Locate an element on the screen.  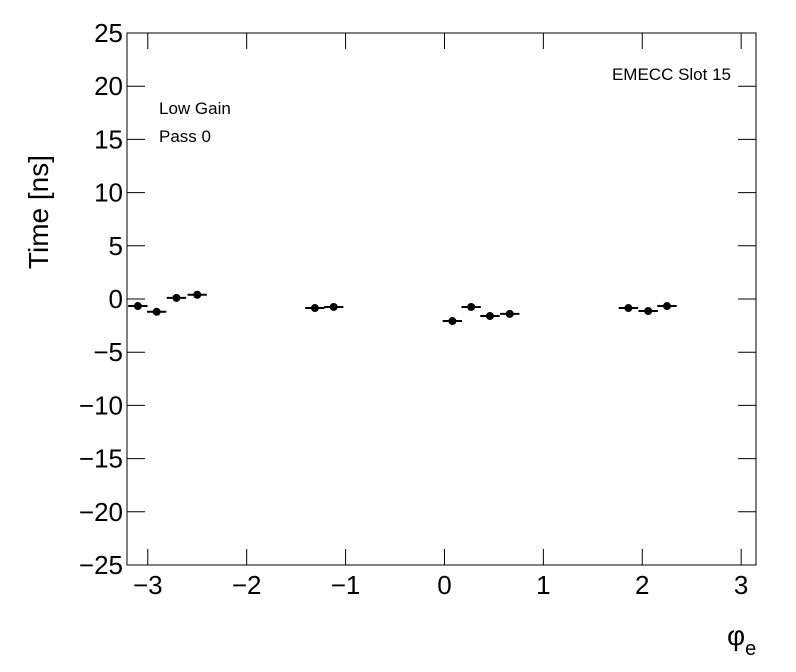
y-tick-label: −5 is located at coordinates (108, 352).